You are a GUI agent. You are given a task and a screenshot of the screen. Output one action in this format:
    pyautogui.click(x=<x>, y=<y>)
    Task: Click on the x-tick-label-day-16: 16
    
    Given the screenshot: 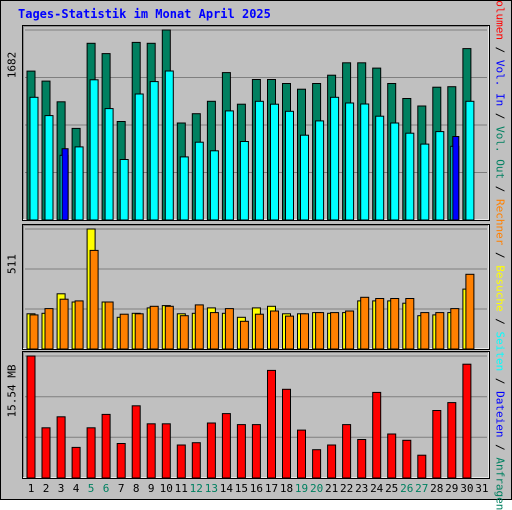 What is the action you would take?
    pyautogui.click(x=256, y=488)
    